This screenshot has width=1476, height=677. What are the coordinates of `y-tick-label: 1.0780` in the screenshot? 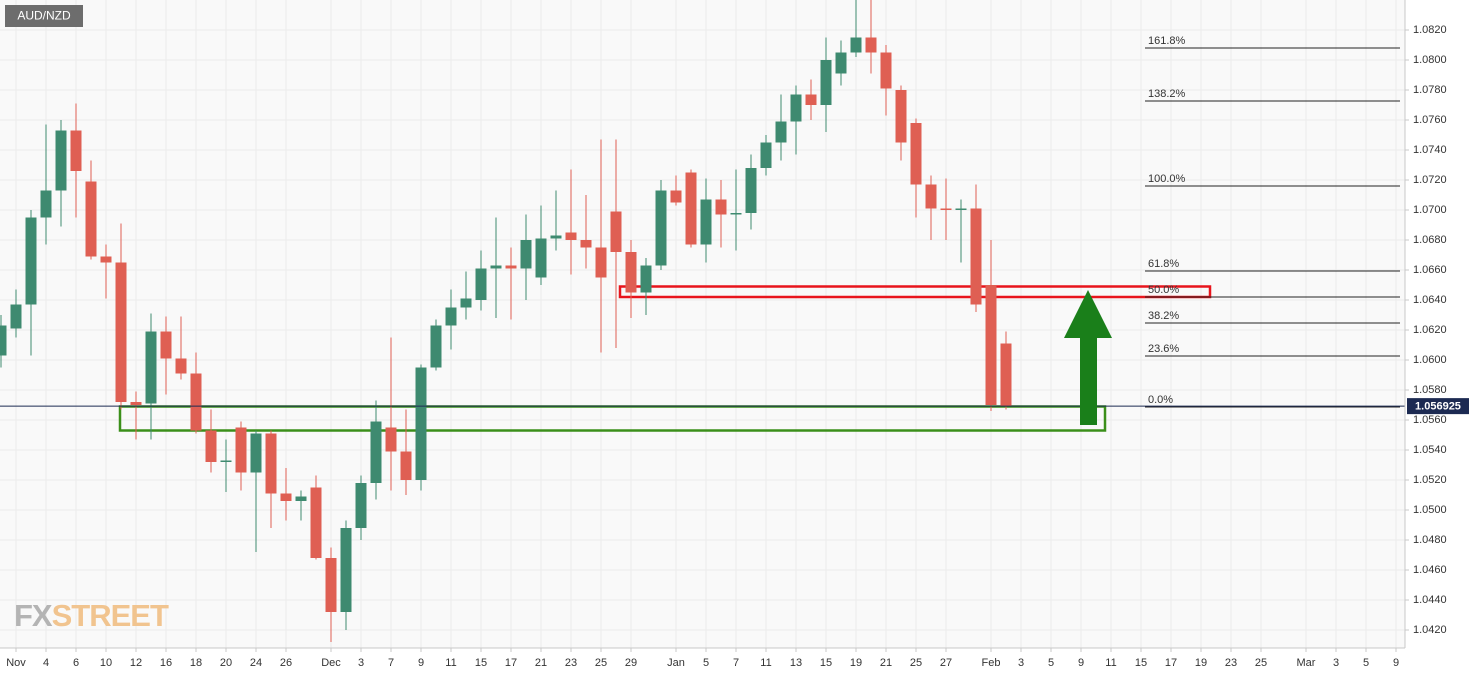 It's located at (1430, 90).